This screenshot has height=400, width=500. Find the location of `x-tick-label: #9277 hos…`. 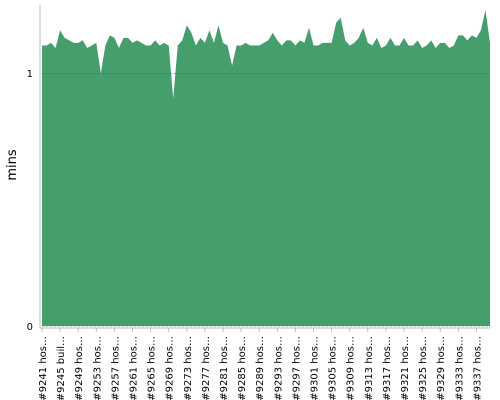

x-tick-label: #9277 hos… is located at coordinates (206, 368).